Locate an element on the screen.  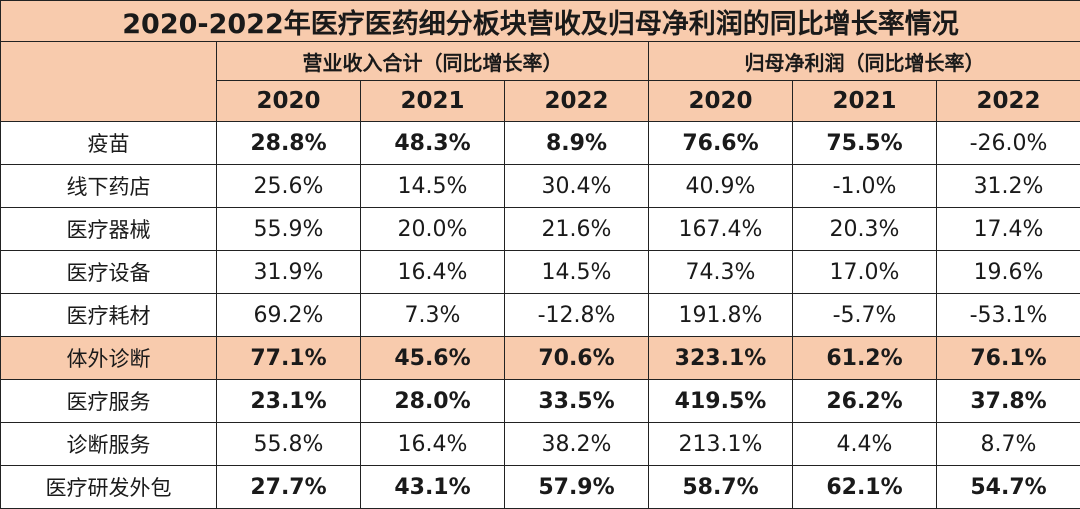
year-header-row: 2020 2021 2022 2020 2021 2022 is located at coordinates (540, 101).